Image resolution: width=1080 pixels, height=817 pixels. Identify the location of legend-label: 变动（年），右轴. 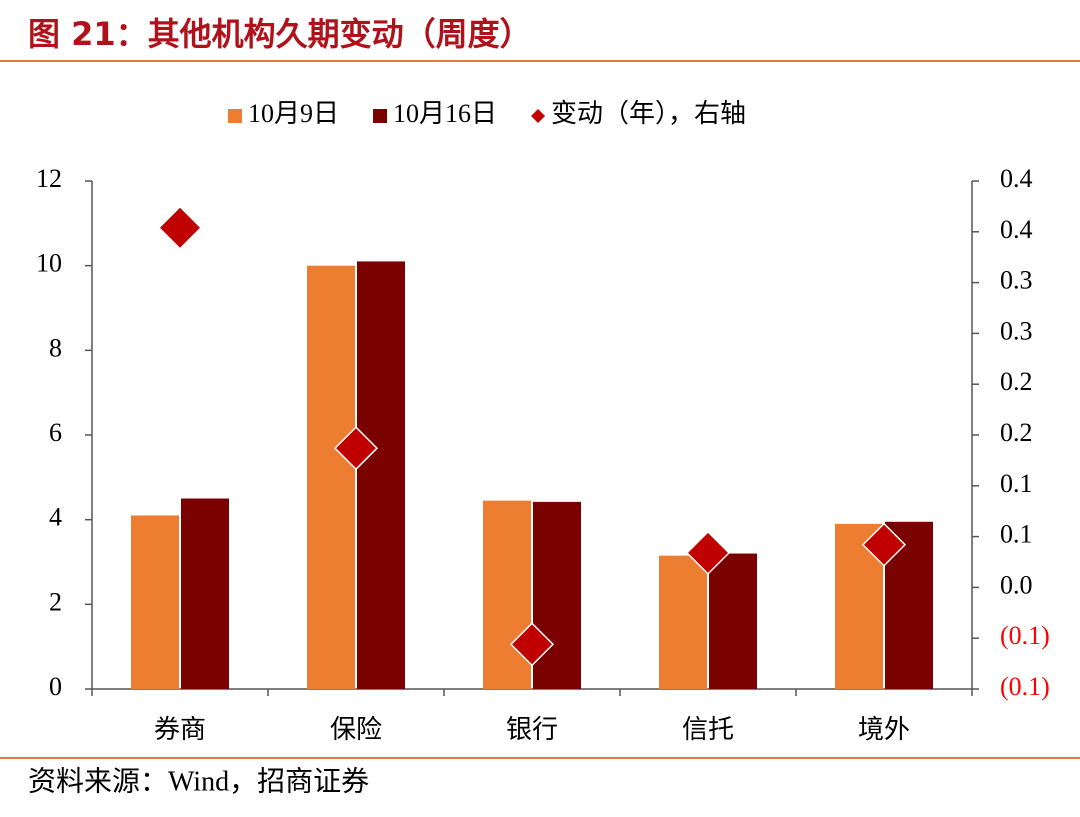
(648, 113).